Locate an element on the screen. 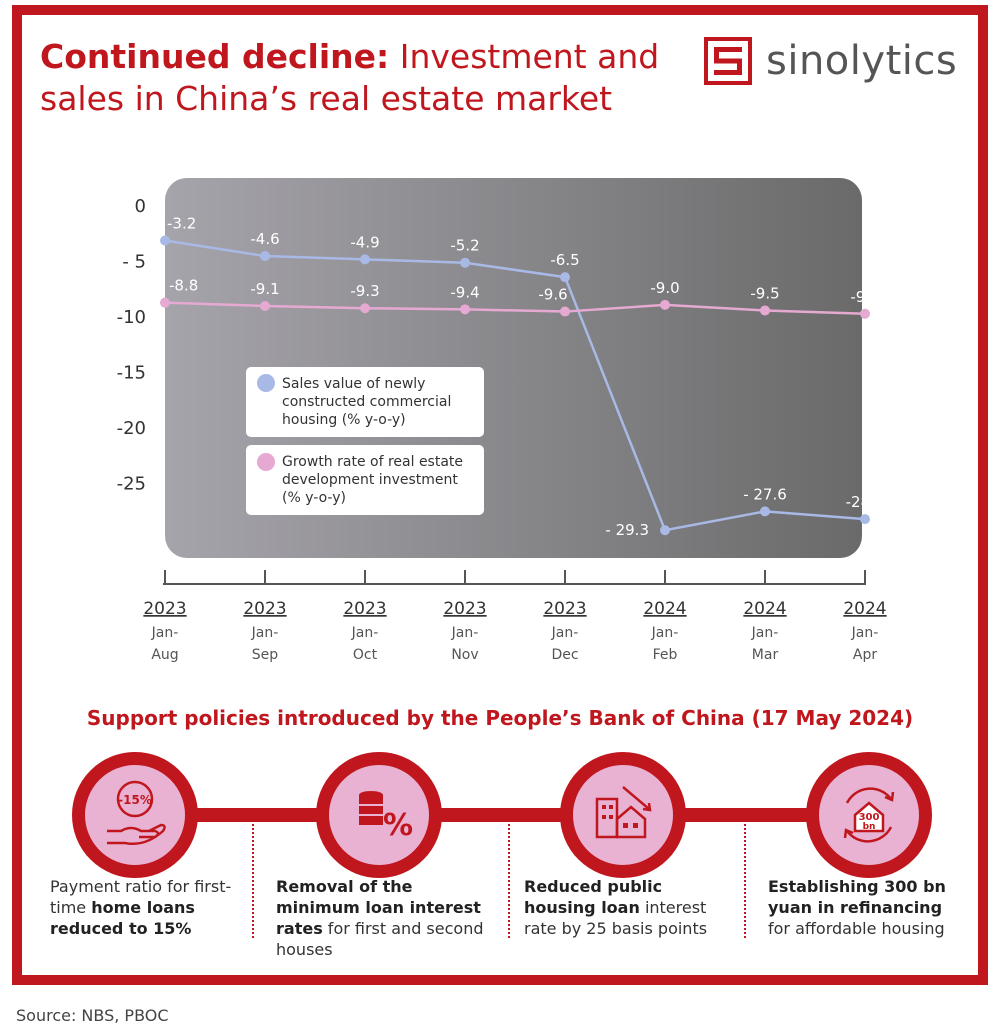 The image size is (1000, 1034). data-label: -6.5 is located at coordinates (564, 260).